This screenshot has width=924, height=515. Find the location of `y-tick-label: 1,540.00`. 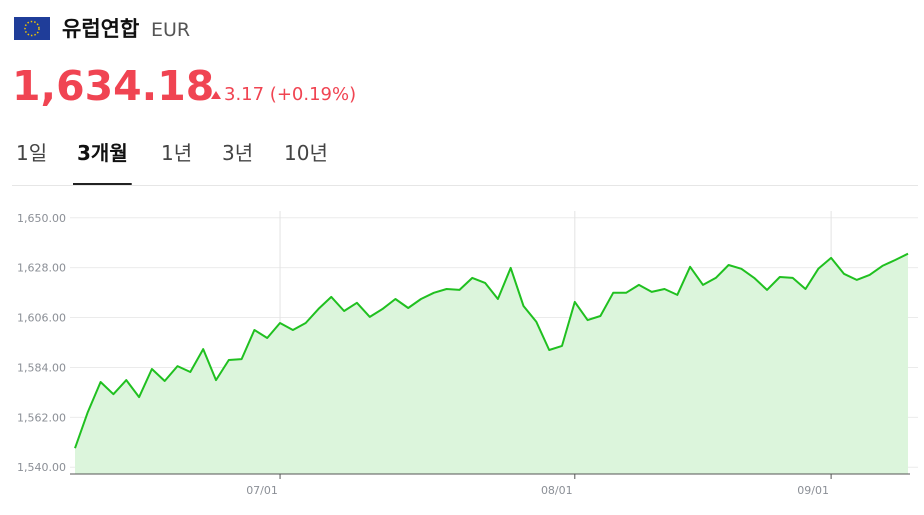

y-tick-label: 1,540.00 is located at coordinates (41, 467).